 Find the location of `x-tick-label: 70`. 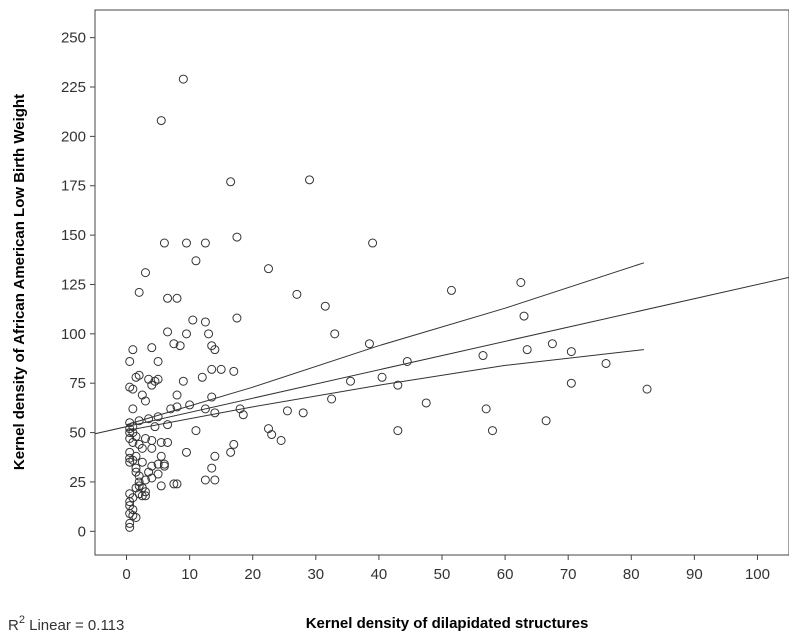

x-tick-label: 70 is located at coordinates (568, 574).